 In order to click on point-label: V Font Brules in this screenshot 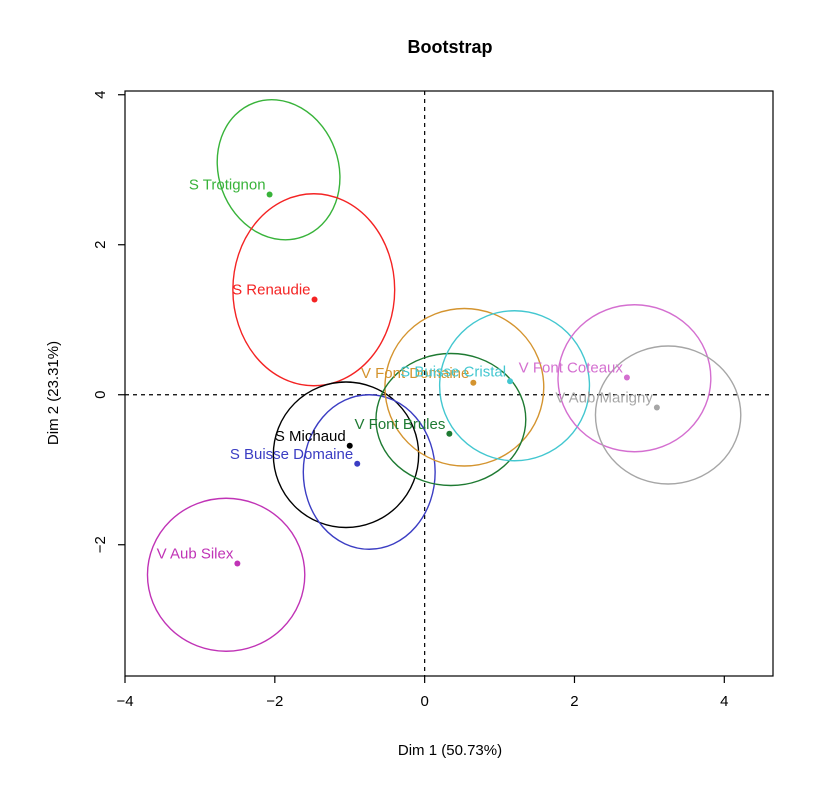, I will do `click(399, 424)`.